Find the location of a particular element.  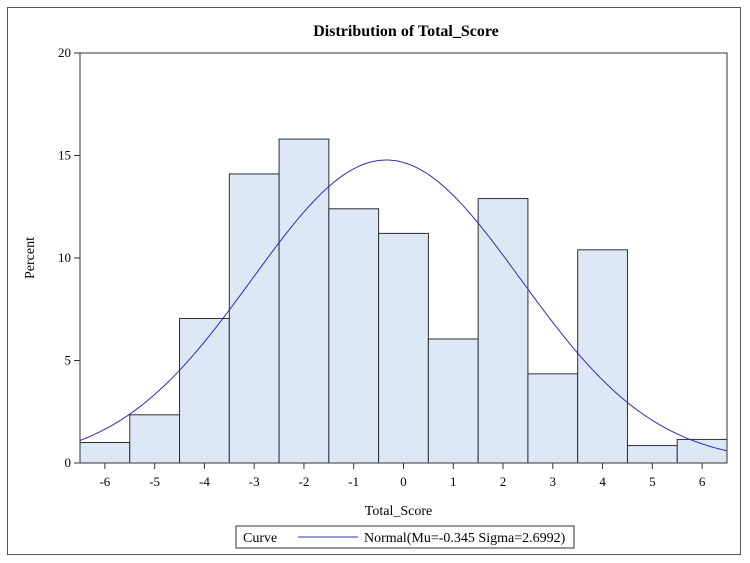

x-tick-label: -4 is located at coordinates (204, 481).